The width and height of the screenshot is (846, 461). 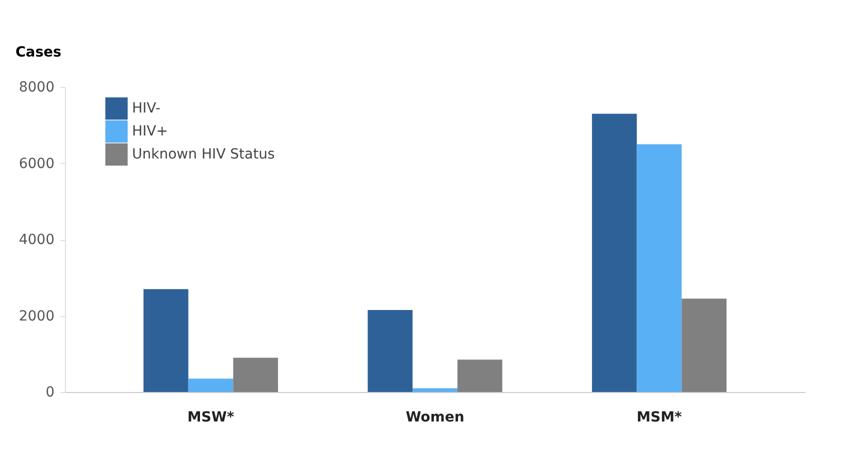 What do you see at coordinates (435, 418) in the screenshot?
I see `x-tick-label: Women` at bounding box center [435, 418].